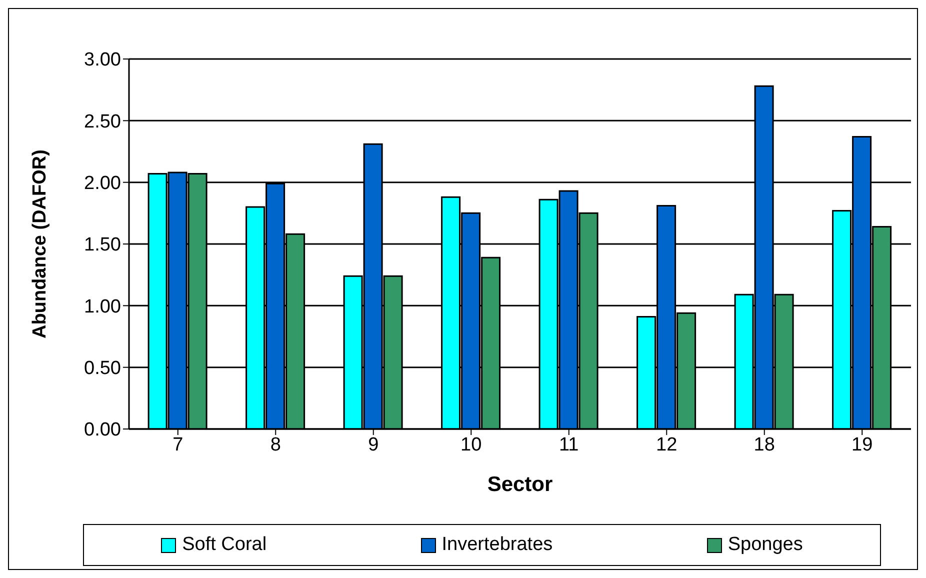 This screenshot has width=926, height=578. Describe the element at coordinates (102, 60) in the screenshot. I see `y-tick-label: 3.00` at that location.